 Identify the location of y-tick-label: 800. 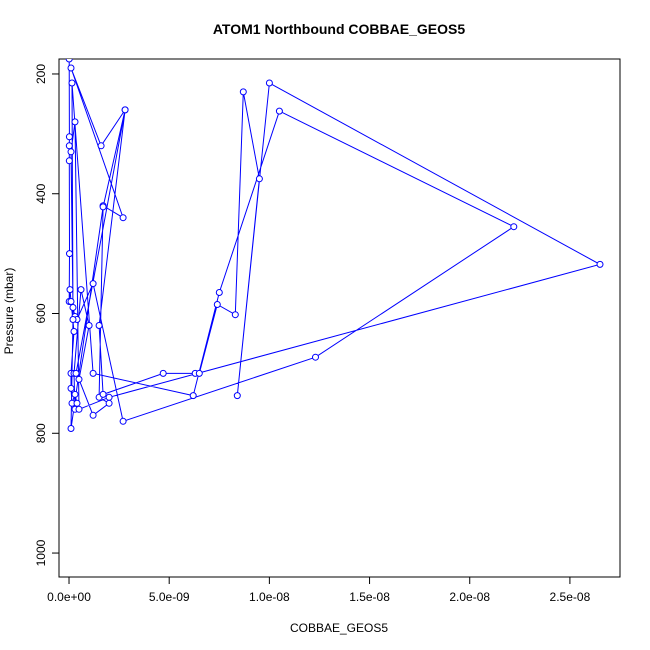
(41, 433).